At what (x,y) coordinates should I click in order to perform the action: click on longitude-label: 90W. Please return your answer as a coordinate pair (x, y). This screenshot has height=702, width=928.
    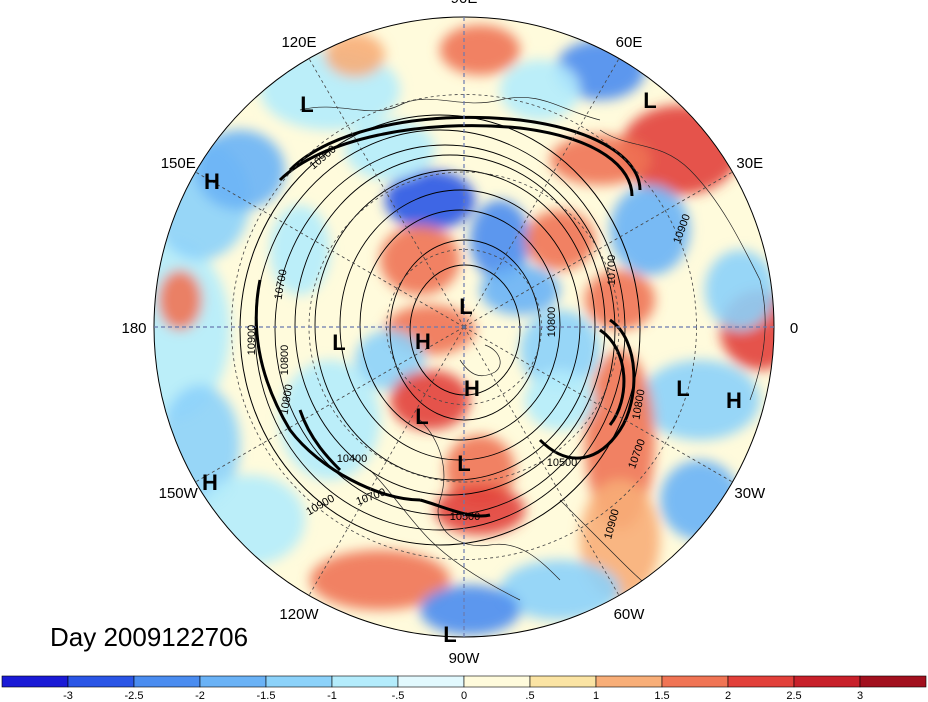
    Looking at the image, I should click on (465, 658).